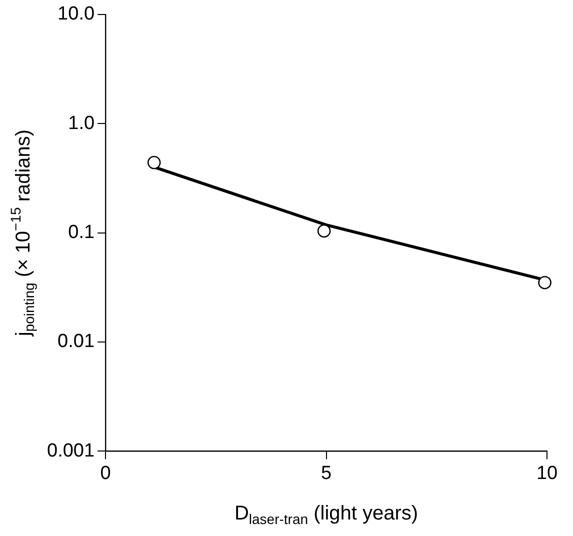 Image resolution: width=573 pixels, height=536 pixels. I want to click on y-tick-label: 0.1, so click(81, 233).